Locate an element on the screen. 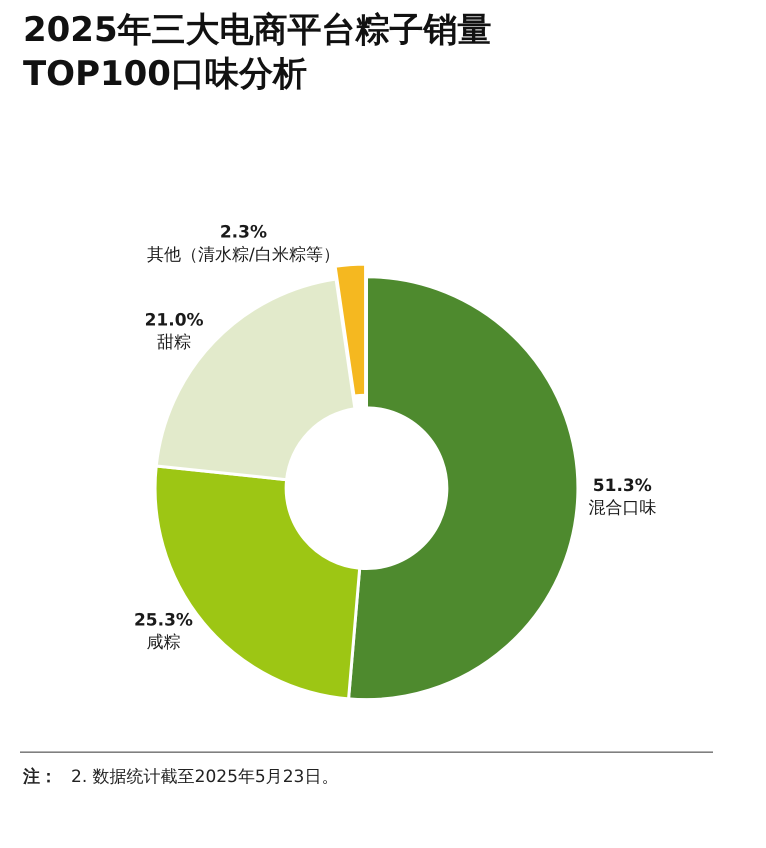 The width and height of the screenshot is (766, 848). data-label: 51.3% is located at coordinates (622, 486).